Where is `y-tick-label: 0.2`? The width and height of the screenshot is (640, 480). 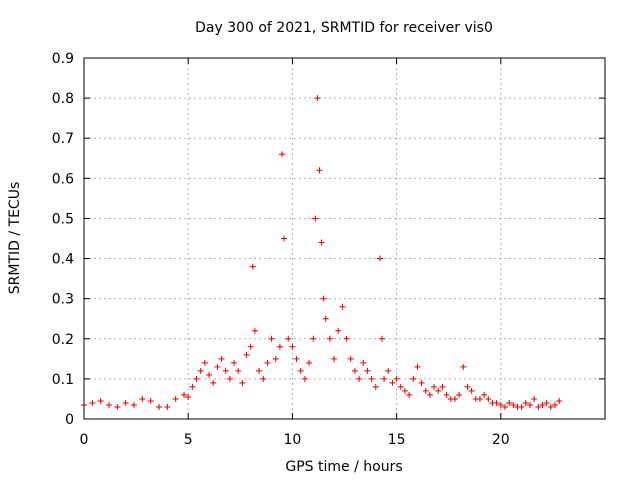 y-tick-label: 0.2 is located at coordinates (63, 340).